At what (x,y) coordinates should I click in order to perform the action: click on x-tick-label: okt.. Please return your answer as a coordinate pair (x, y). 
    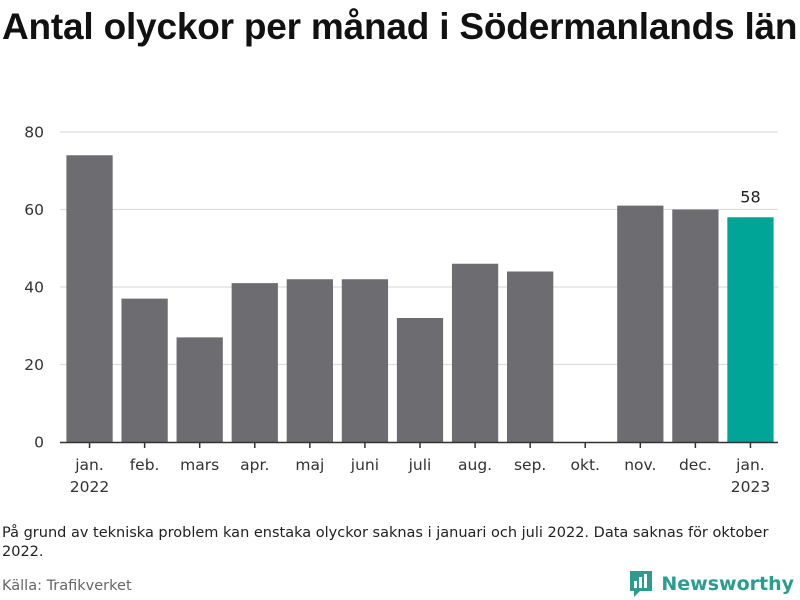
    Looking at the image, I should click on (584, 465).